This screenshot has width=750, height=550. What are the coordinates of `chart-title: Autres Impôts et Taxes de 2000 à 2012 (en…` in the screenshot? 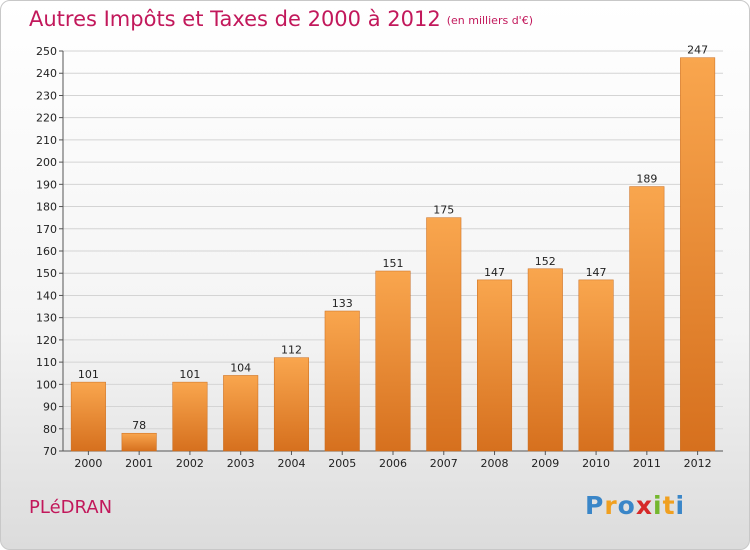 It's located at (281, 19).